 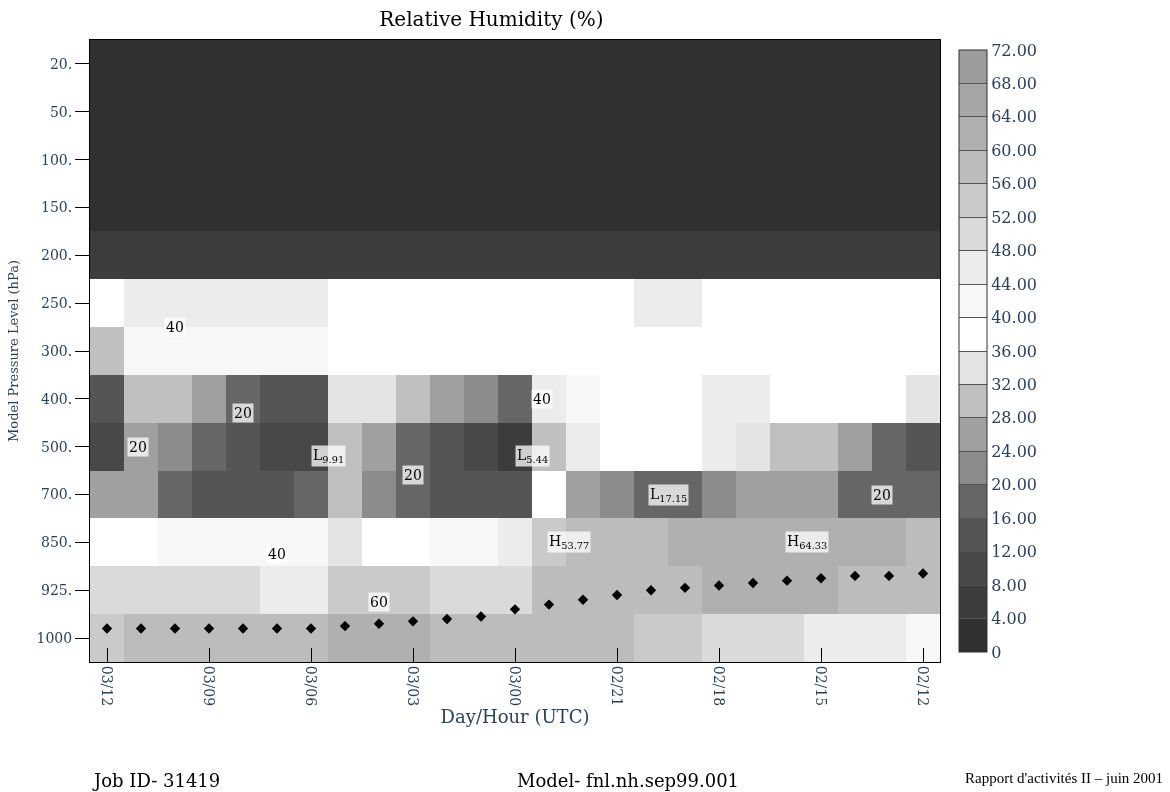 What do you see at coordinates (107, 686) in the screenshot?
I see `x-tick-label: 03/12` at bounding box center [107, 686].